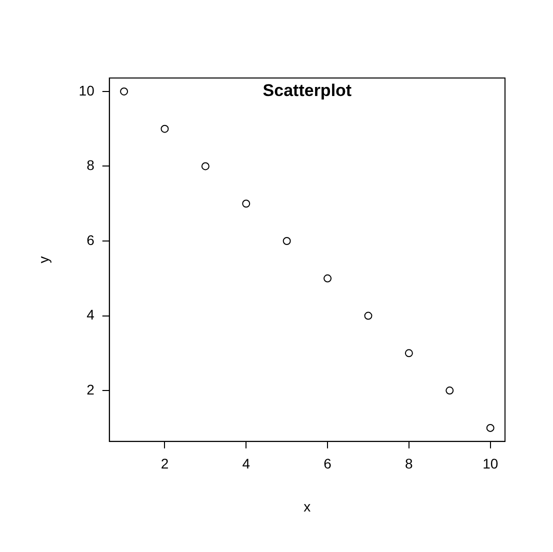  What do you see at coordinates (90, 165) in the screenshot?
I see `y-tick-label: 8` at bounding box center [90, 165].